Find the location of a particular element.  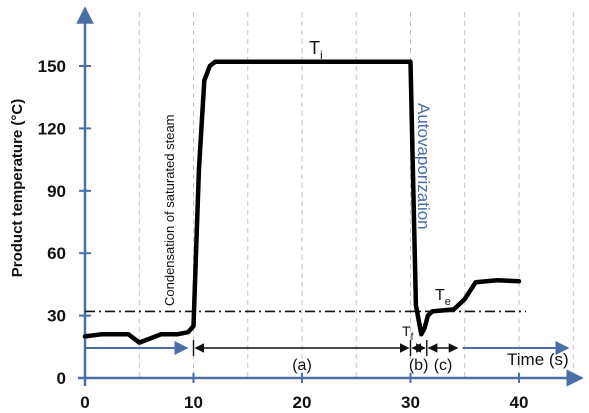

y-tick-label-120: 120 is located at coordinates (52, 128).